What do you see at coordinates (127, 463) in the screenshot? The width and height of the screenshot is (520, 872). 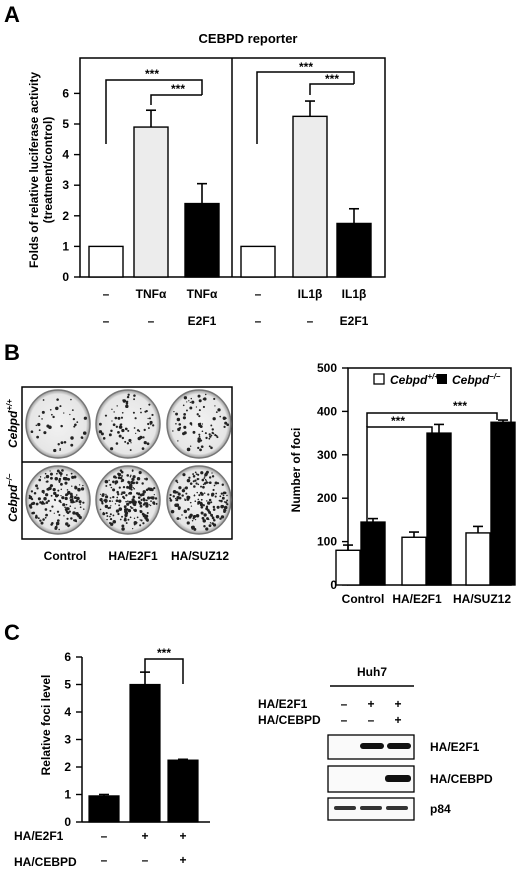 I see `colony-plate-image-panel` at bounding box center [127, 463].